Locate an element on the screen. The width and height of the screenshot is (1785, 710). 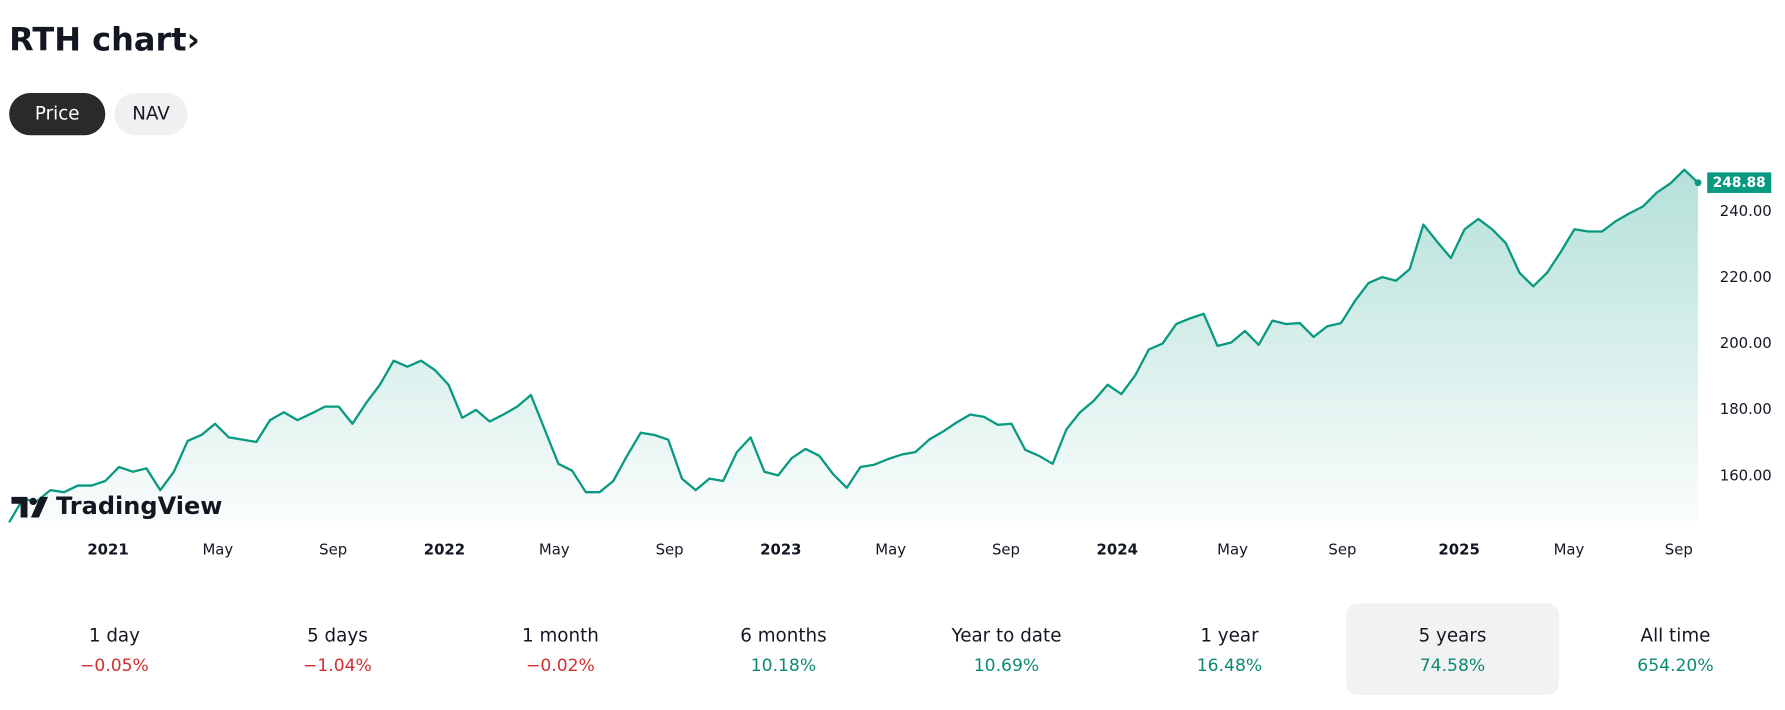
period-change: 10.18% is located at coordinates (783, 666).